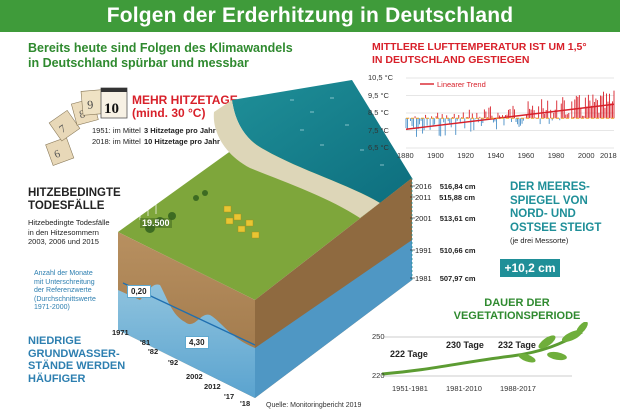 This screenshot has height=414, width=620. What do you see at coordinates (435, 155) in the screenshot?
I see `temperature-x-tick: 1900` at bounding box center [435, 155].